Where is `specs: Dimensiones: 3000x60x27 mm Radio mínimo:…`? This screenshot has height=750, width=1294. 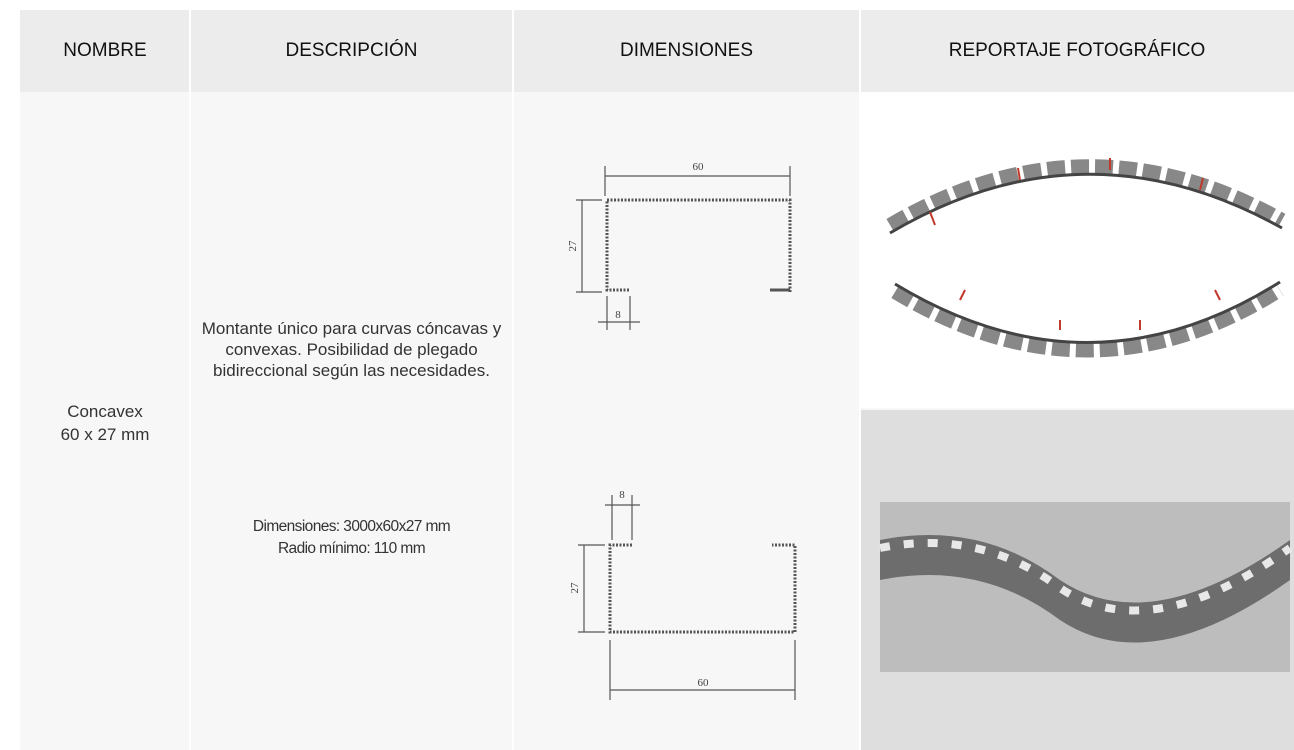 specs: Dimensiones: 3000x60x27 mm Radio mínimo:… is located at coordinates (351, 538).